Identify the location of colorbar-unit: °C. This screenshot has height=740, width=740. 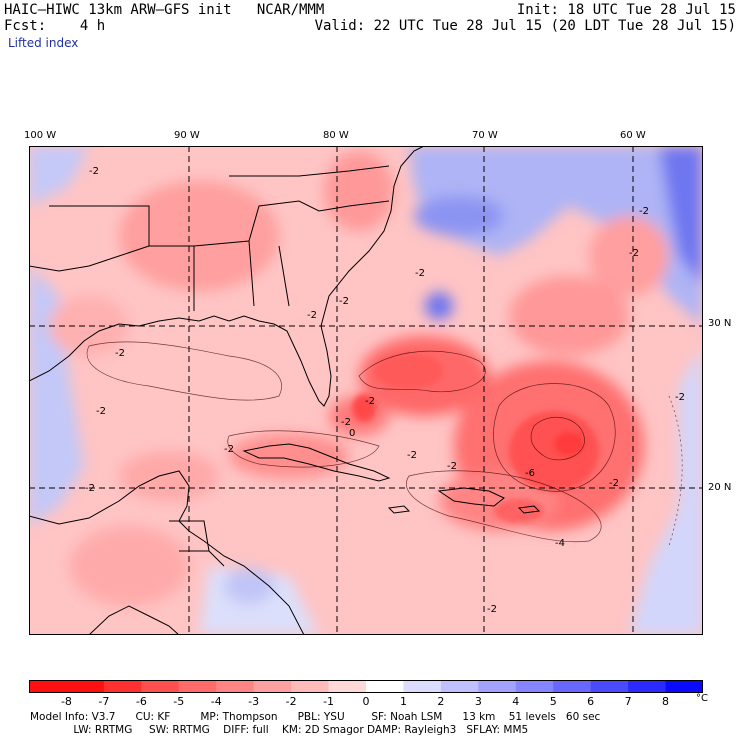
(702, 698).